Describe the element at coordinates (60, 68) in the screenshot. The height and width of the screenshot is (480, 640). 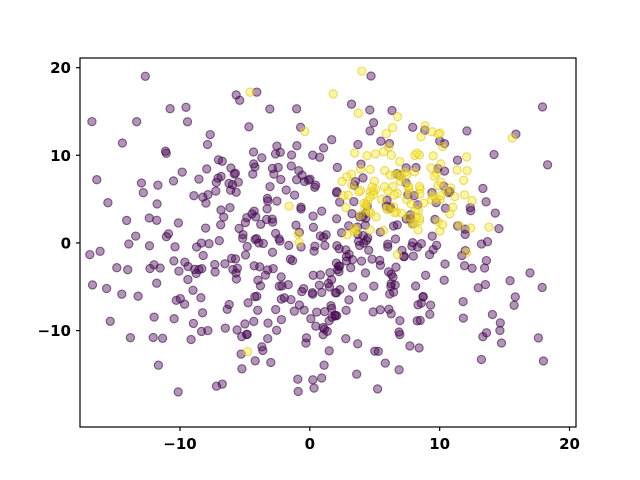
I see `y-tick-label: 20` at that location.